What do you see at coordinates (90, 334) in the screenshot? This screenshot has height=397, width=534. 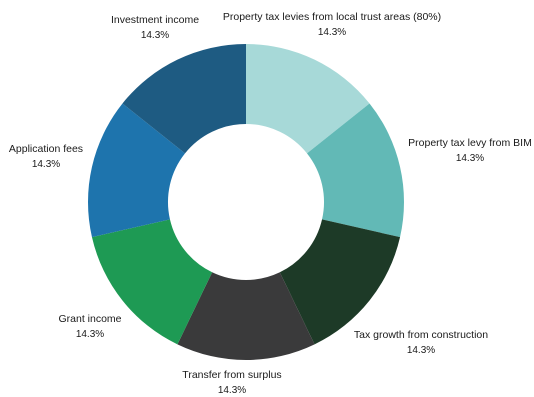 I see `slice-value-5: 14.3%` at bounding box center [90, 334].